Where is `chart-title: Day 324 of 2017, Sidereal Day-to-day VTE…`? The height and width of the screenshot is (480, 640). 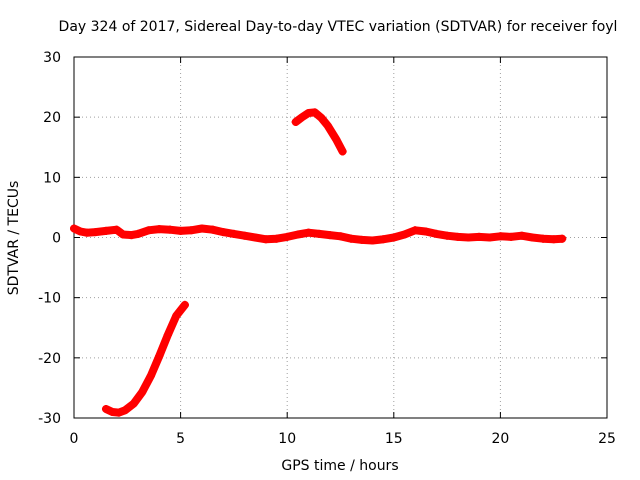 chart-title: Day 324 of 2017, Sidereal Day-to-day VTE… is located at coordinates (338, 27).